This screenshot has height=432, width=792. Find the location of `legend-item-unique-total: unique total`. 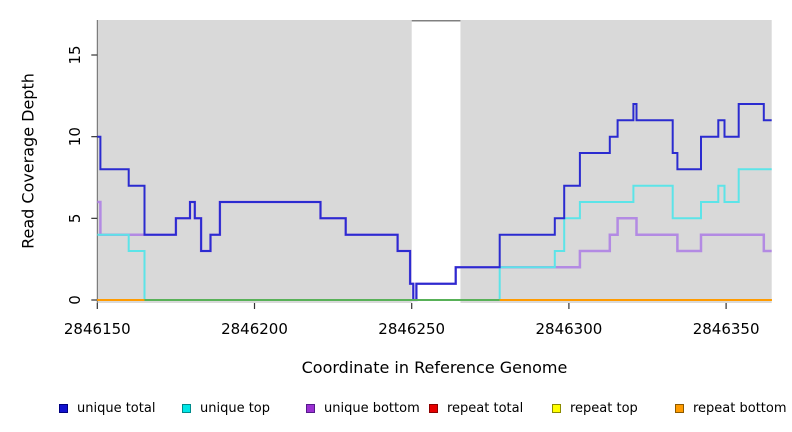

legend-item-unique-total: unique total is located at coordinates (107, 408).